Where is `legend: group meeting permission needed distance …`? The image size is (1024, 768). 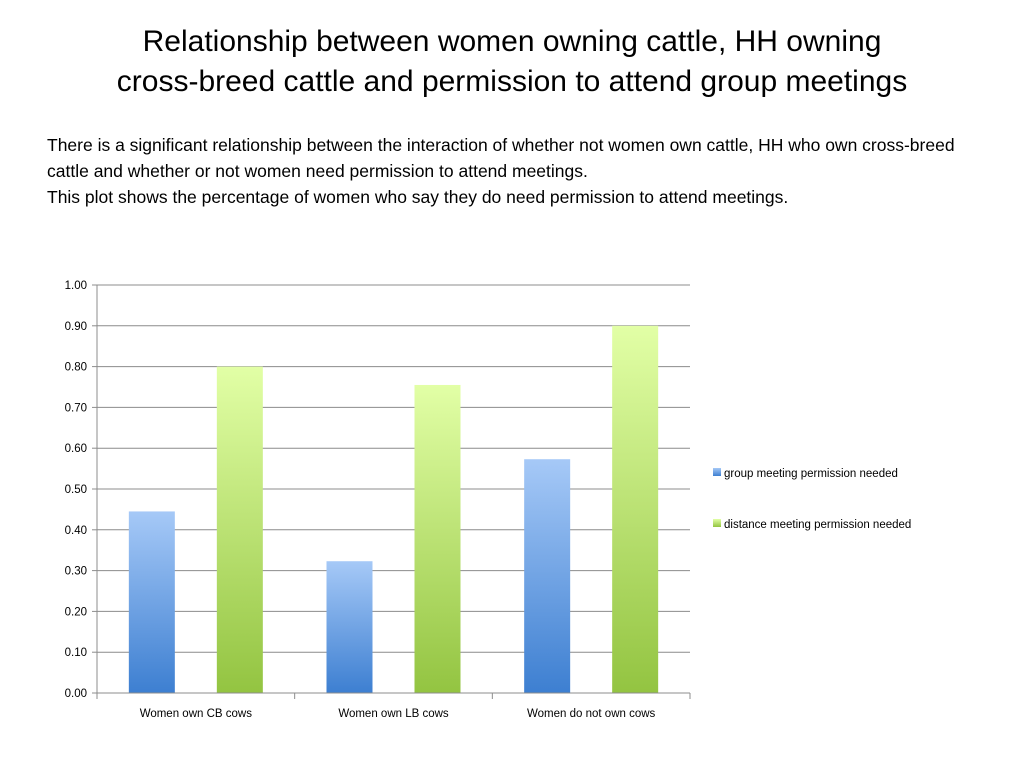 legend: group meeting permission needed distance … is located at coordinates (812, 499).